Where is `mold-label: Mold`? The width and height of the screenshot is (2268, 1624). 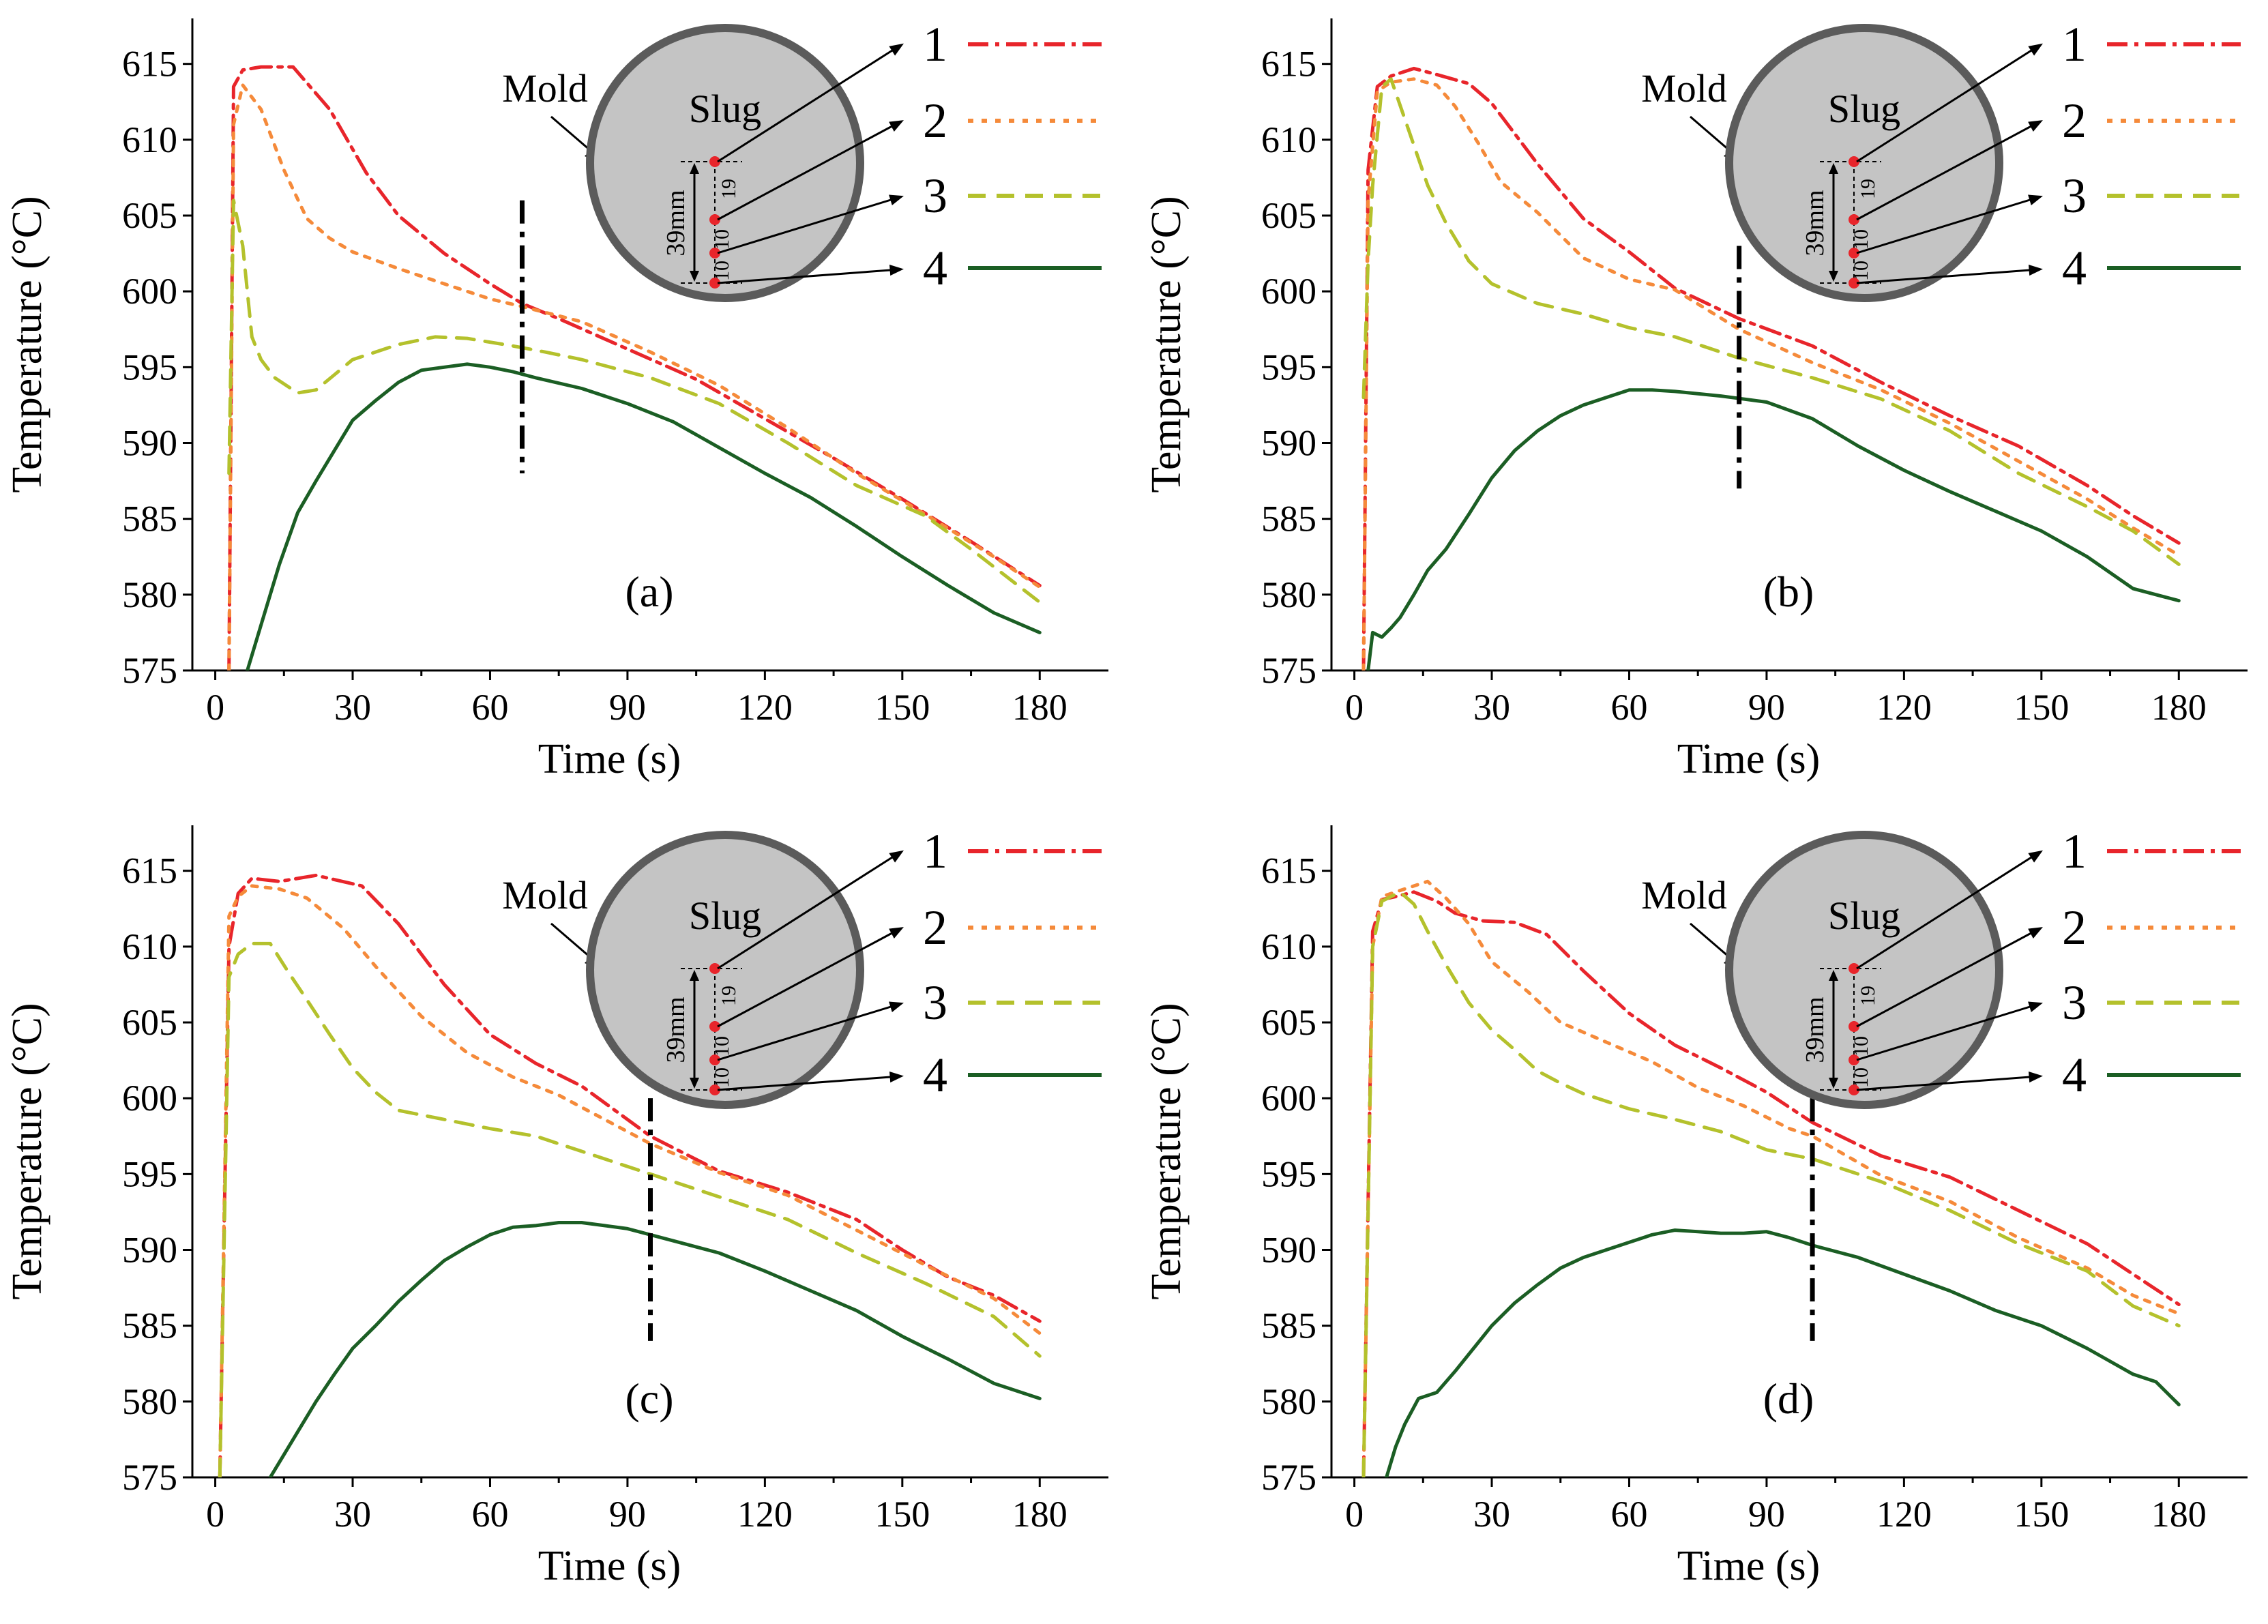
mold-label: Mold is located at coordinates (1684, 895).